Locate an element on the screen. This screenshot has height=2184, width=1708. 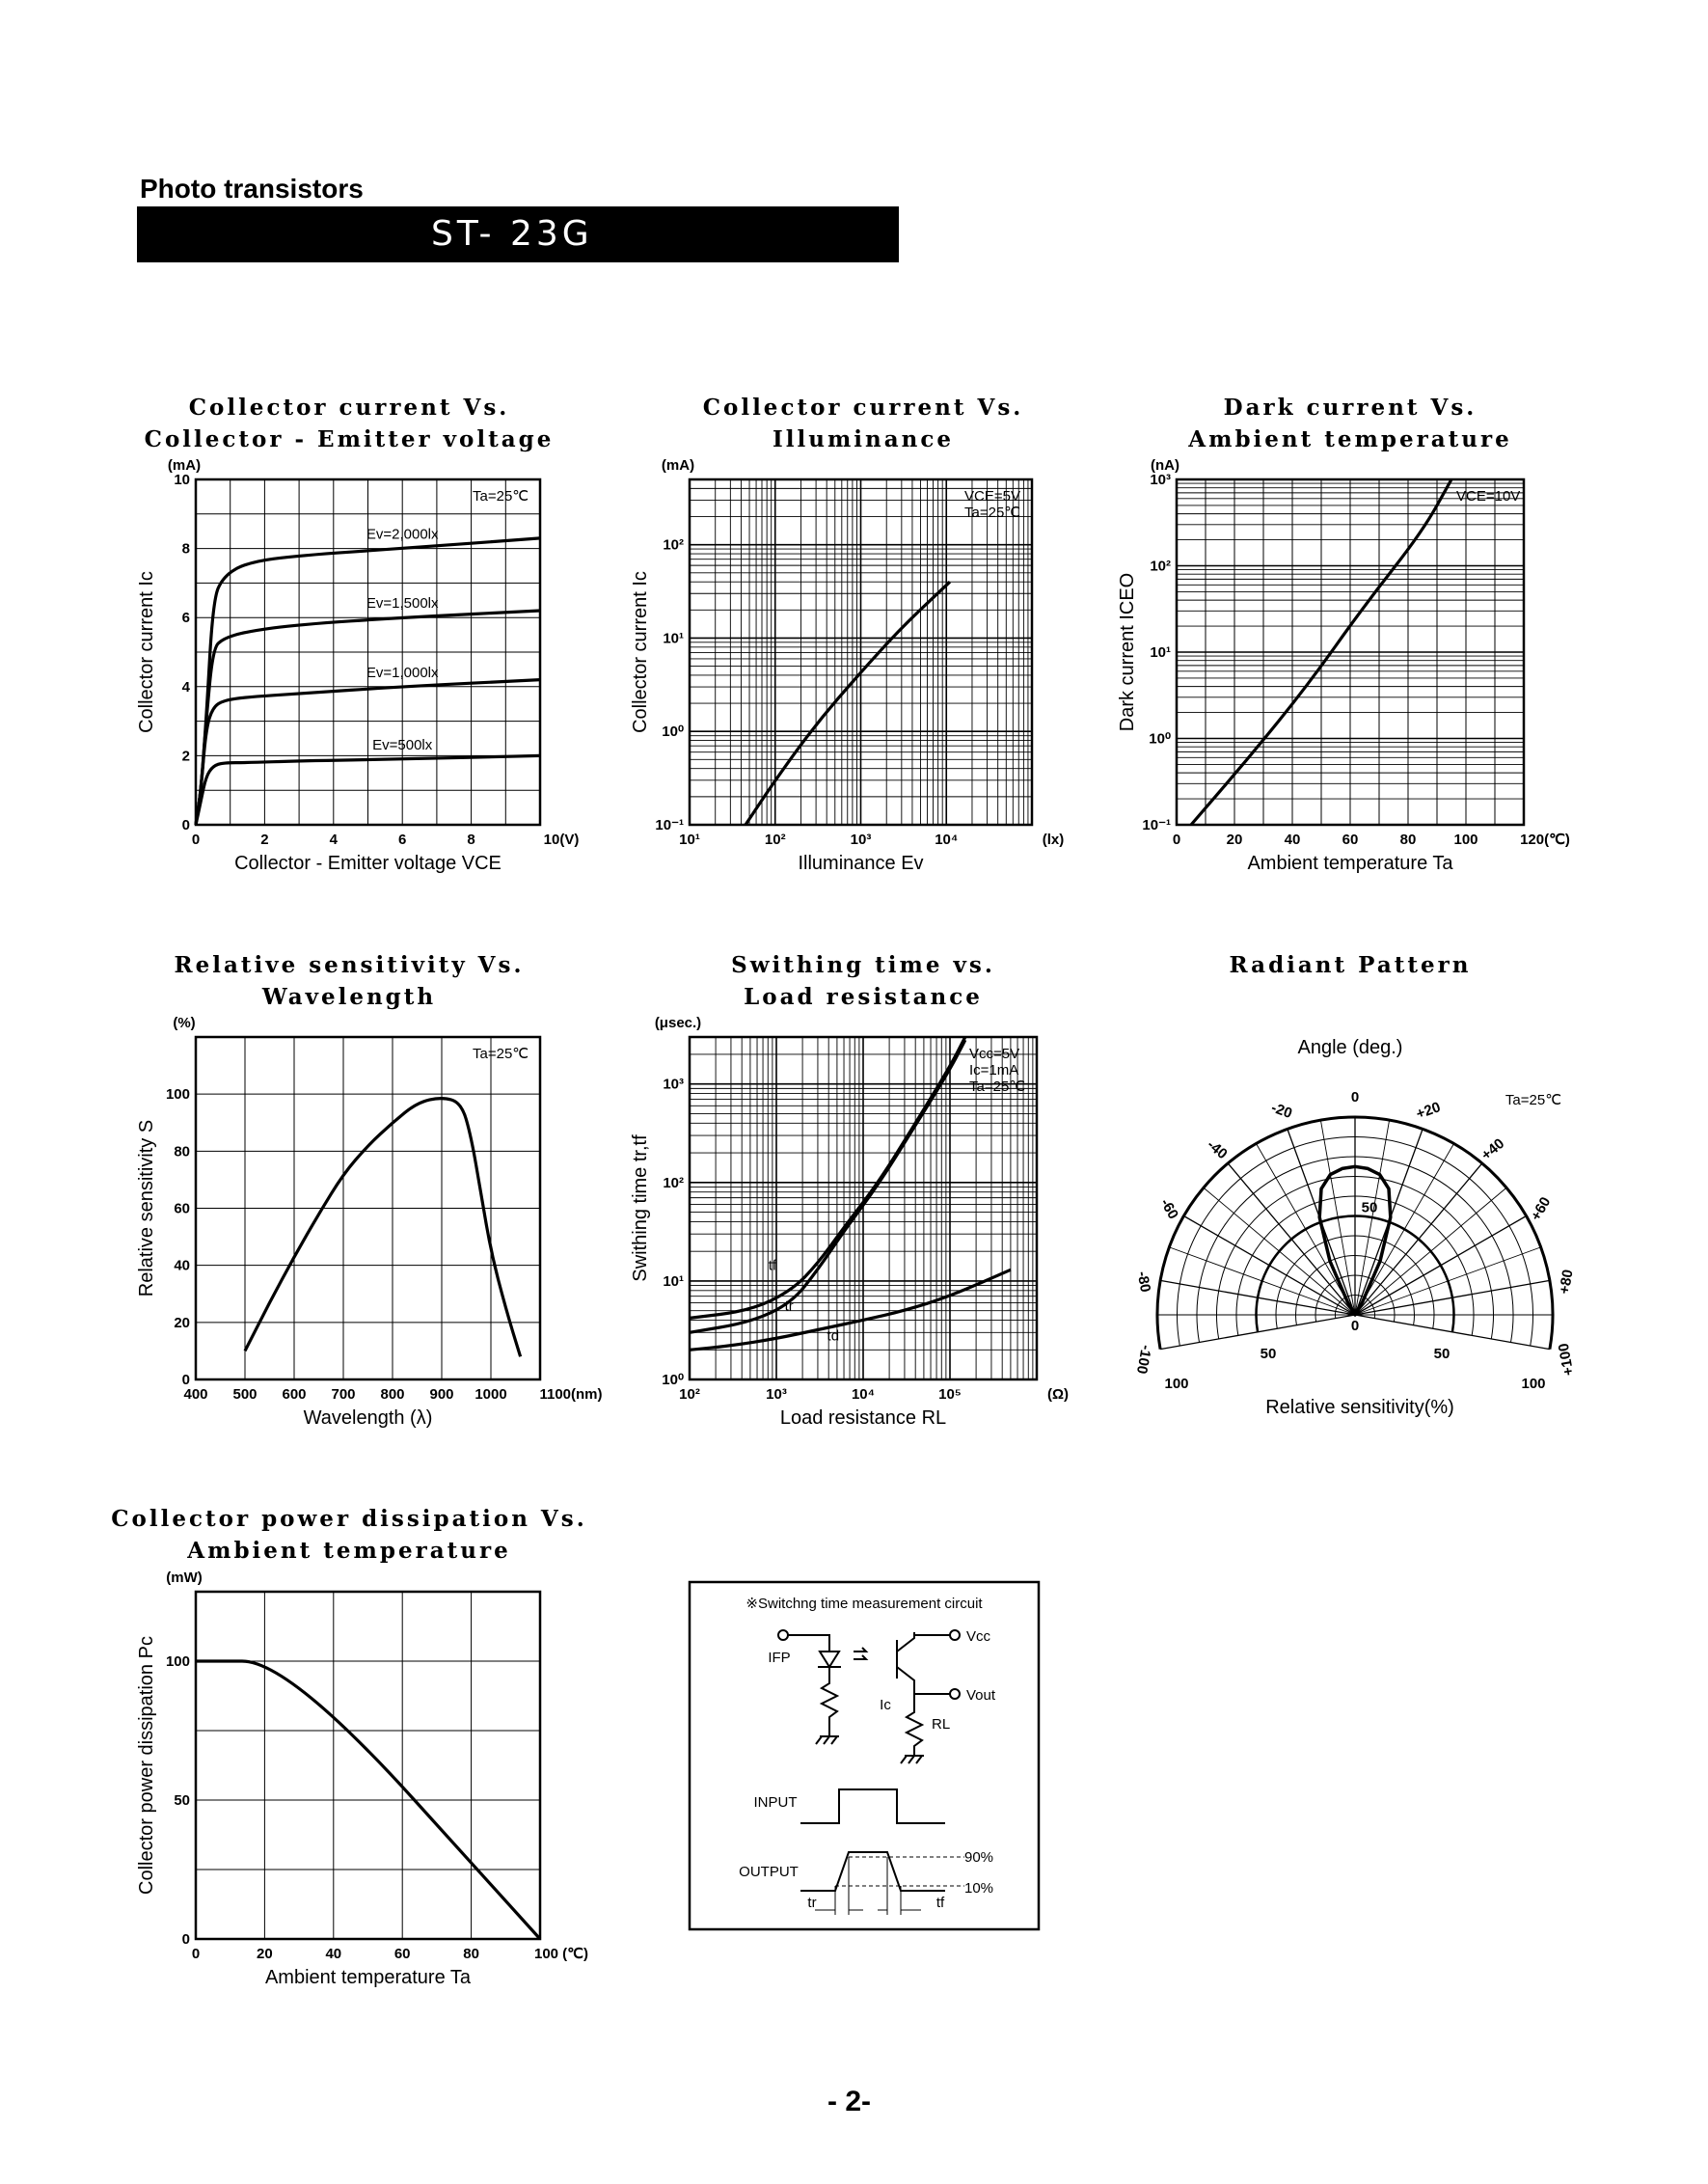
x-tick-label: 100 is located at coordinates (1465, 840).